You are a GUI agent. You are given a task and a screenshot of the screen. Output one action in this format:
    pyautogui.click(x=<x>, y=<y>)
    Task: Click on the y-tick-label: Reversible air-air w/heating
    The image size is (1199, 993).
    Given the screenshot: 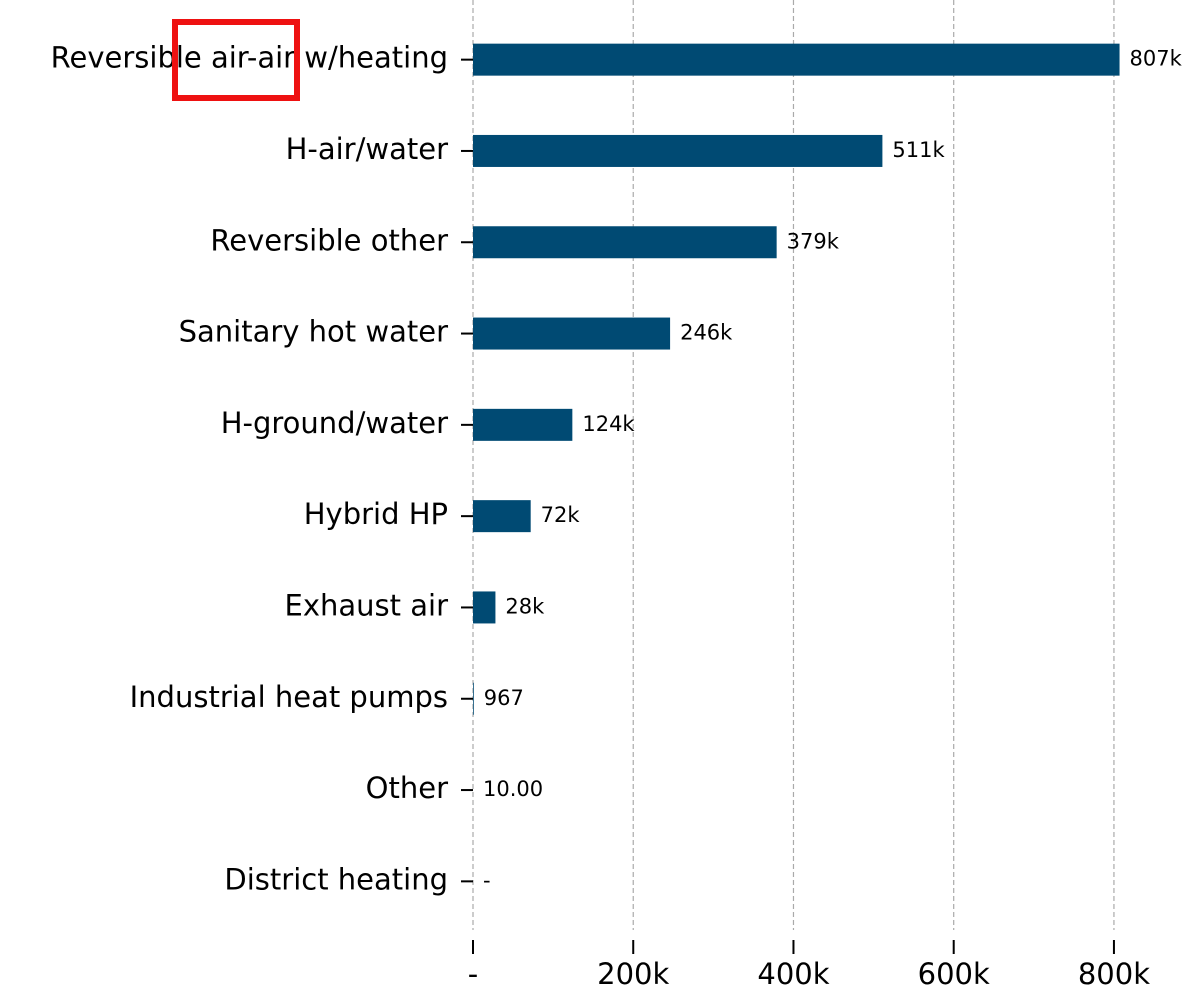 What is the action you would take?
    pyautogui.click(x=249, y=58)
    